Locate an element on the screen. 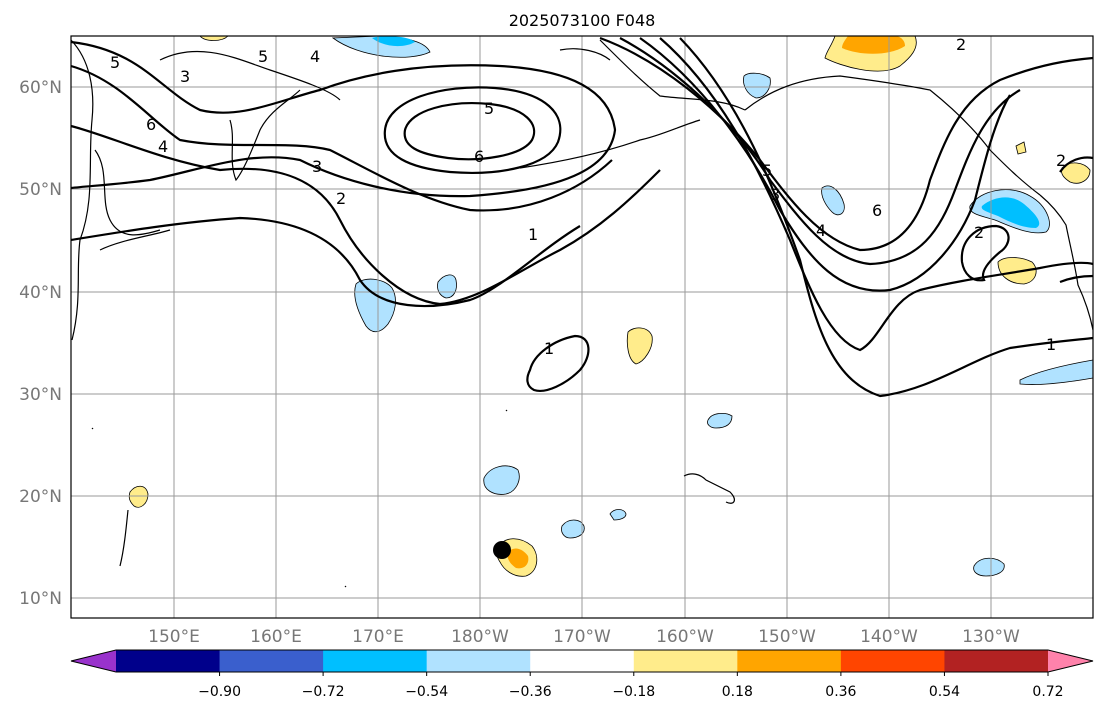 Image resolution: width=1105 pixels, height=712 pixels. contour-2-northeast is located at coordinates (1076, 164).